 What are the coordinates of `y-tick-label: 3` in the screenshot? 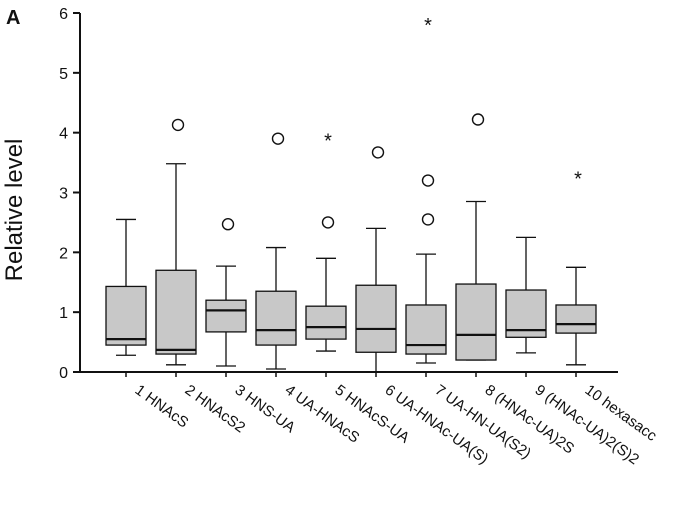 It's located at (63, 194).